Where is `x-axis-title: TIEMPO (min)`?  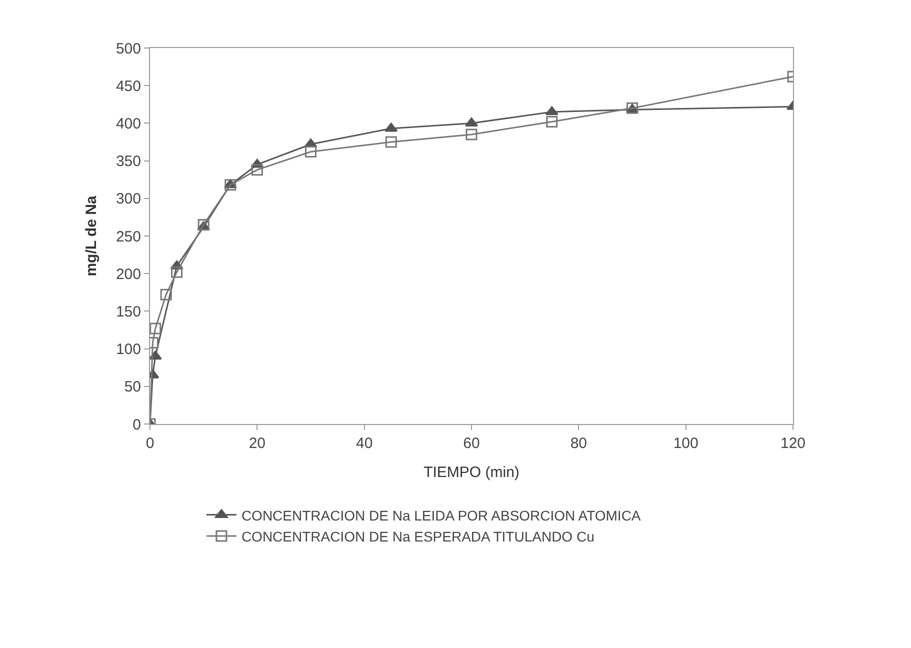 x-axis-title: TIEMPO (min) is located at coordinates (472, 472).